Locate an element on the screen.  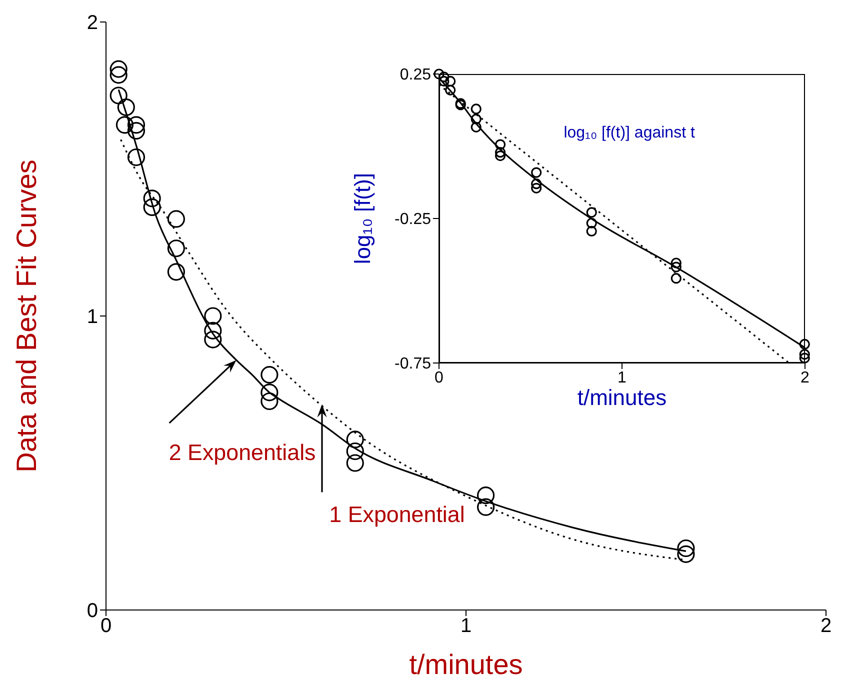
y-tick-label: -0.25 is located at coordinates (413, 219).